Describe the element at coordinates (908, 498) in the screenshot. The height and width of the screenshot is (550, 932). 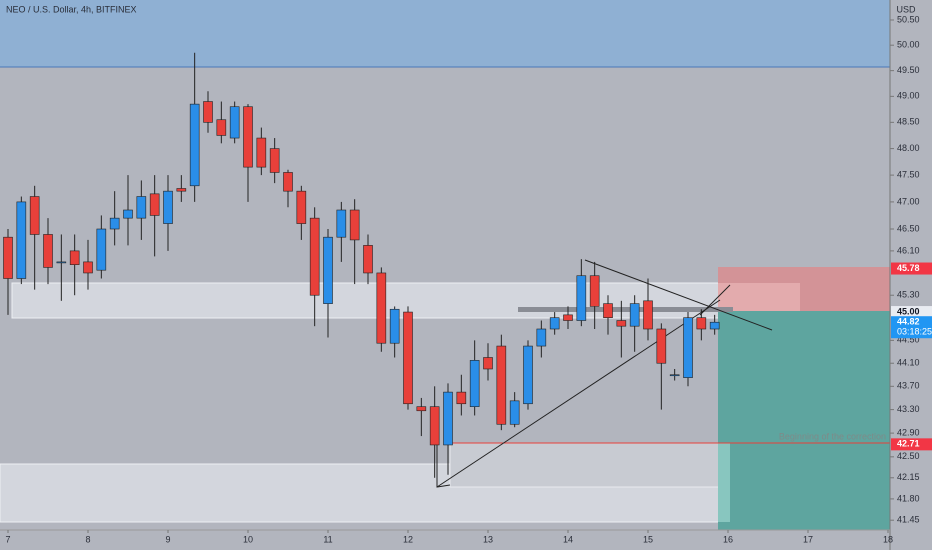
I see `y-tick-label: 41.80` at that location.